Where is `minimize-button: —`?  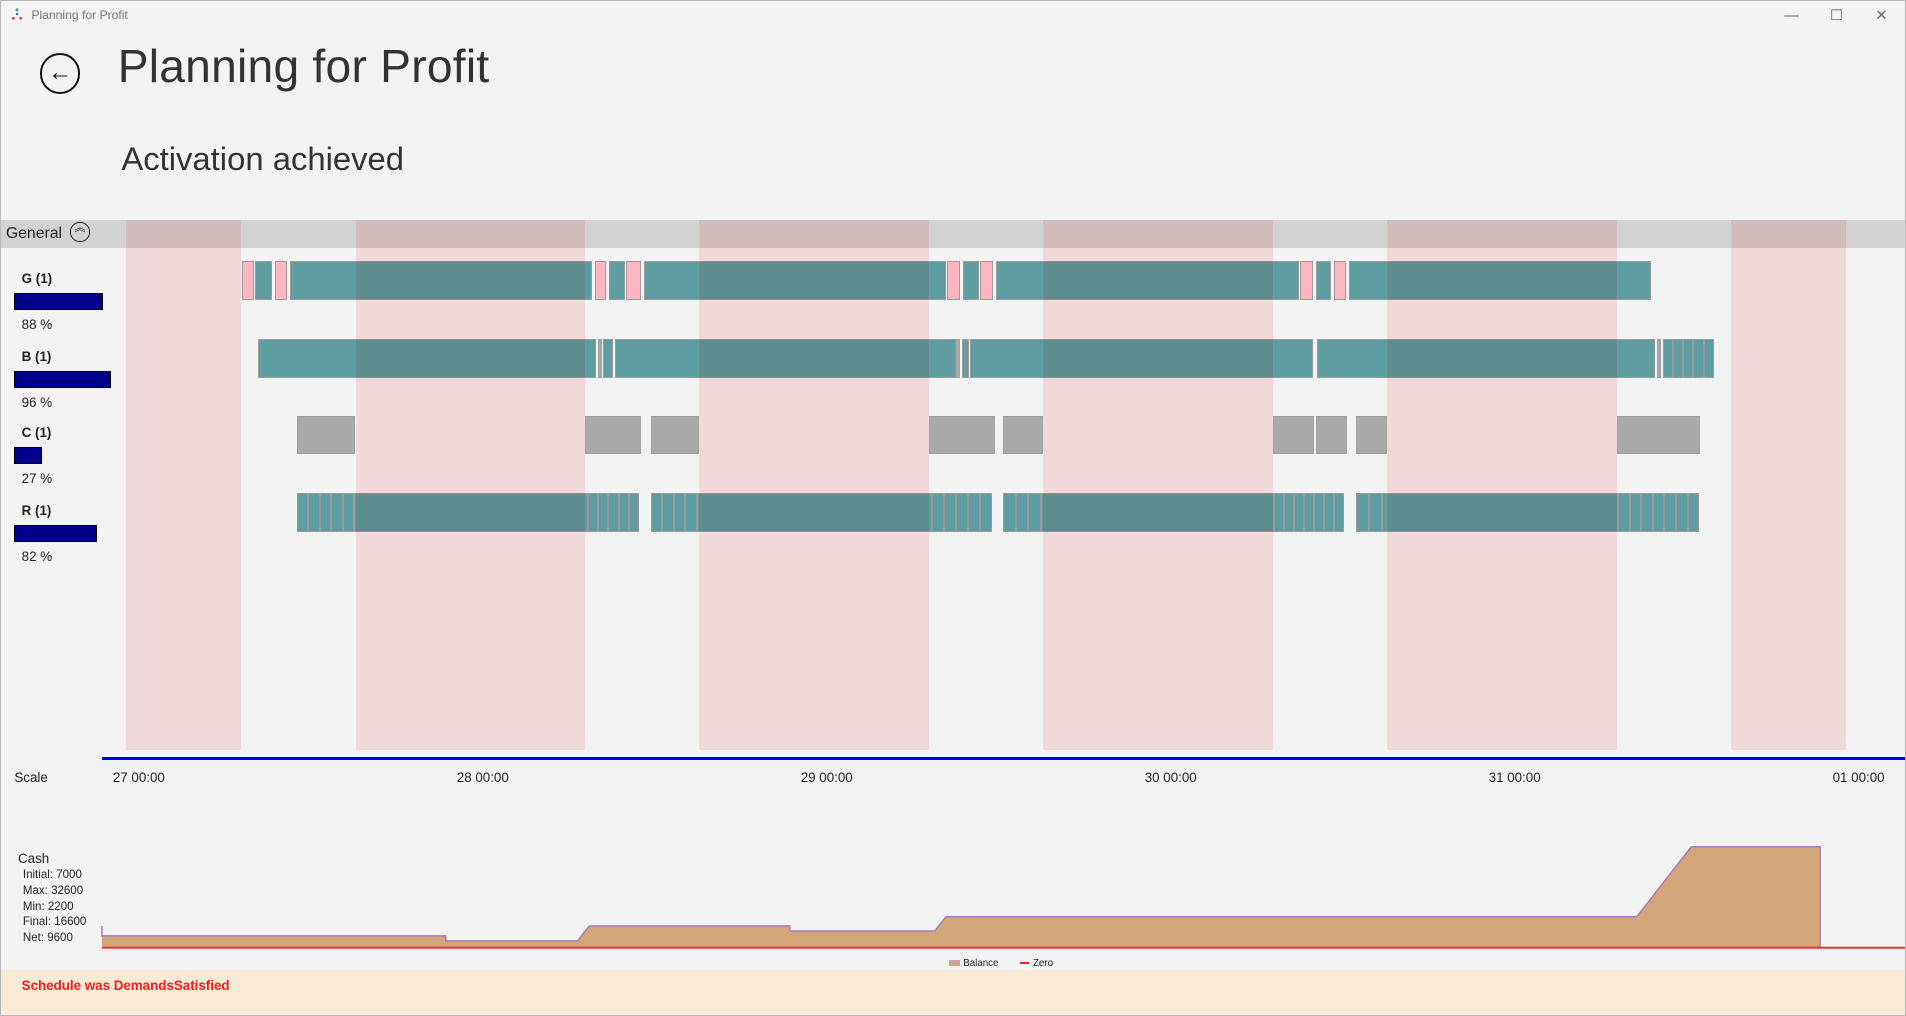
minimize-button: — is located at coordinates (1791, 15).